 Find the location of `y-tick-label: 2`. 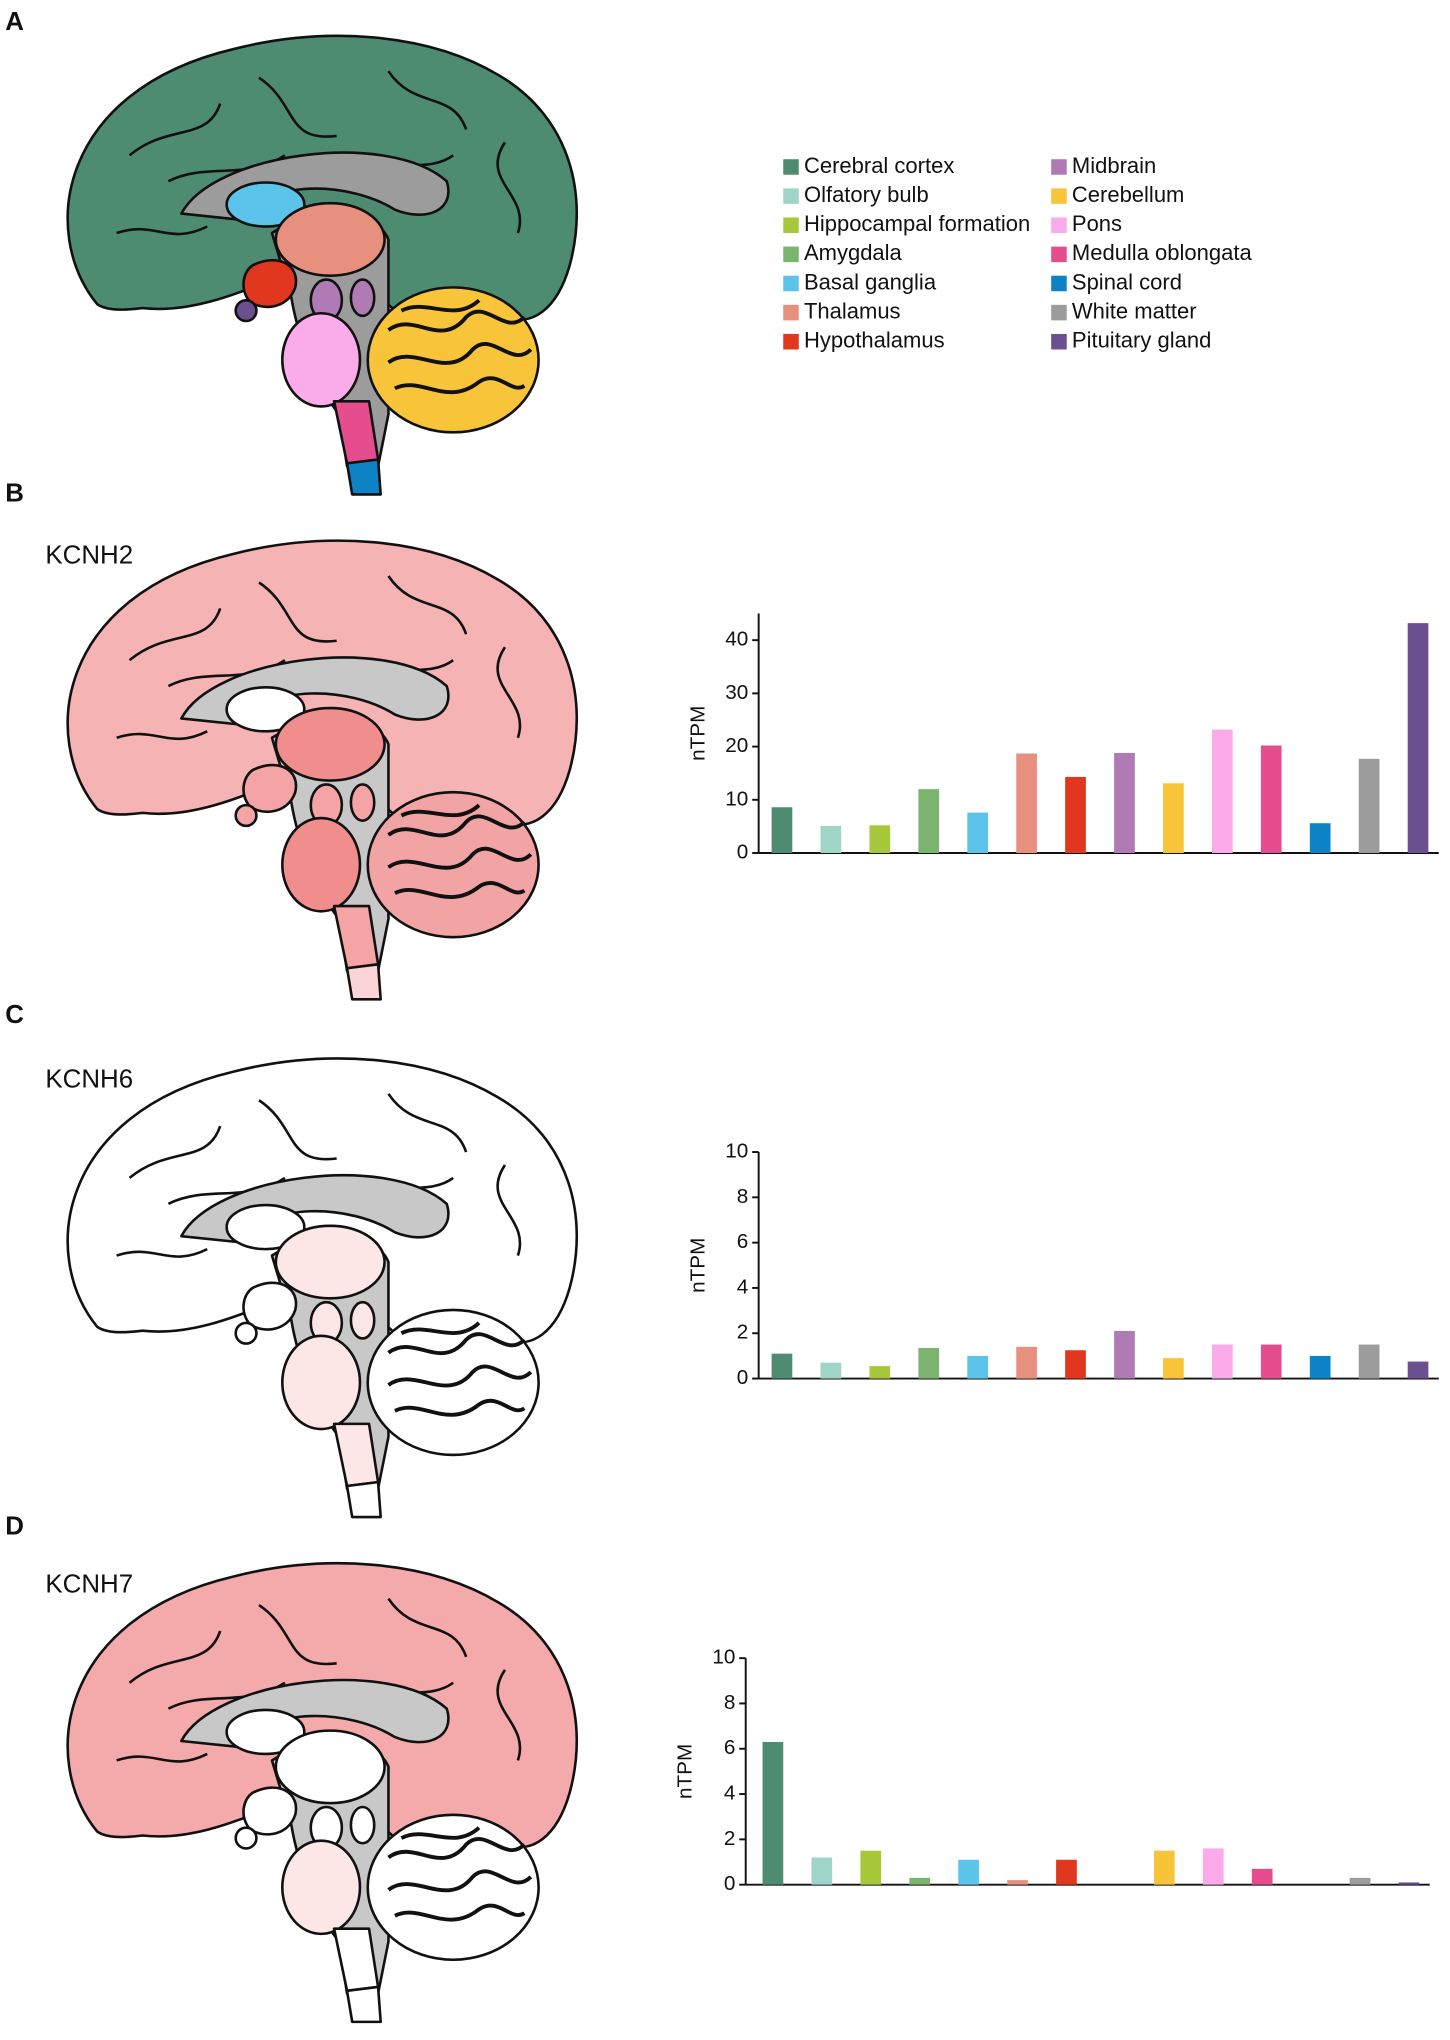

y-tick-label: 2 is located at coordinates (743, 1332).